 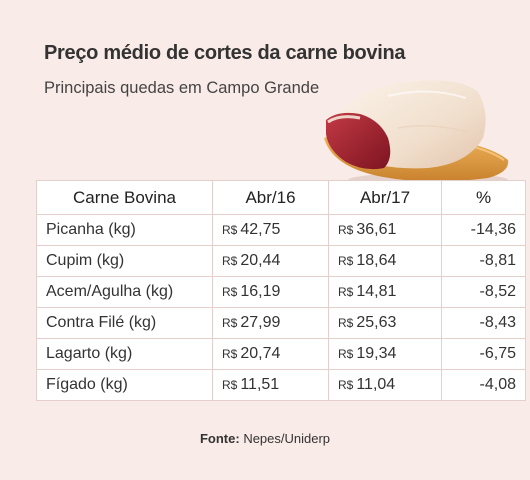 I want to click on cut-name: Contra Filé (kg), so click(x=124, y=323).